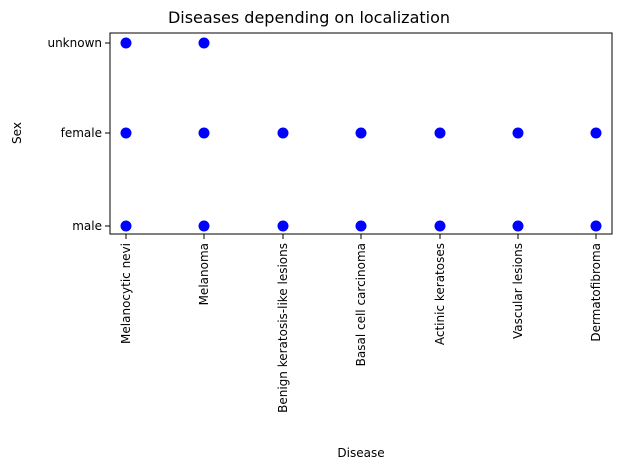  Describe the element at coordinates (518, 291) in the screenshot. I see `x-tick-label-vascular-lesions: Vascular lesions` at that location.